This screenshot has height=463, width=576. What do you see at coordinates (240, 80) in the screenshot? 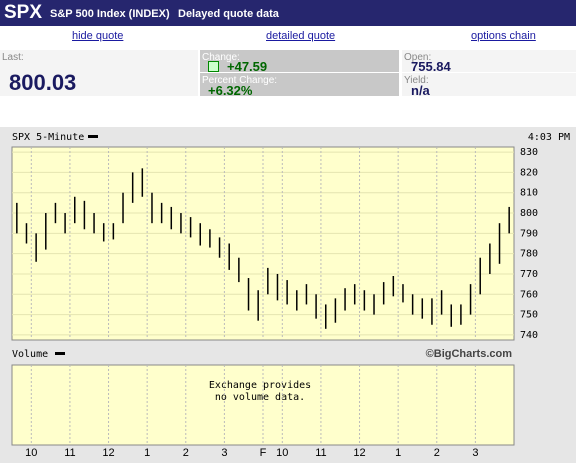
I see `label: Percent Change:` at bounding box center [240, 80].